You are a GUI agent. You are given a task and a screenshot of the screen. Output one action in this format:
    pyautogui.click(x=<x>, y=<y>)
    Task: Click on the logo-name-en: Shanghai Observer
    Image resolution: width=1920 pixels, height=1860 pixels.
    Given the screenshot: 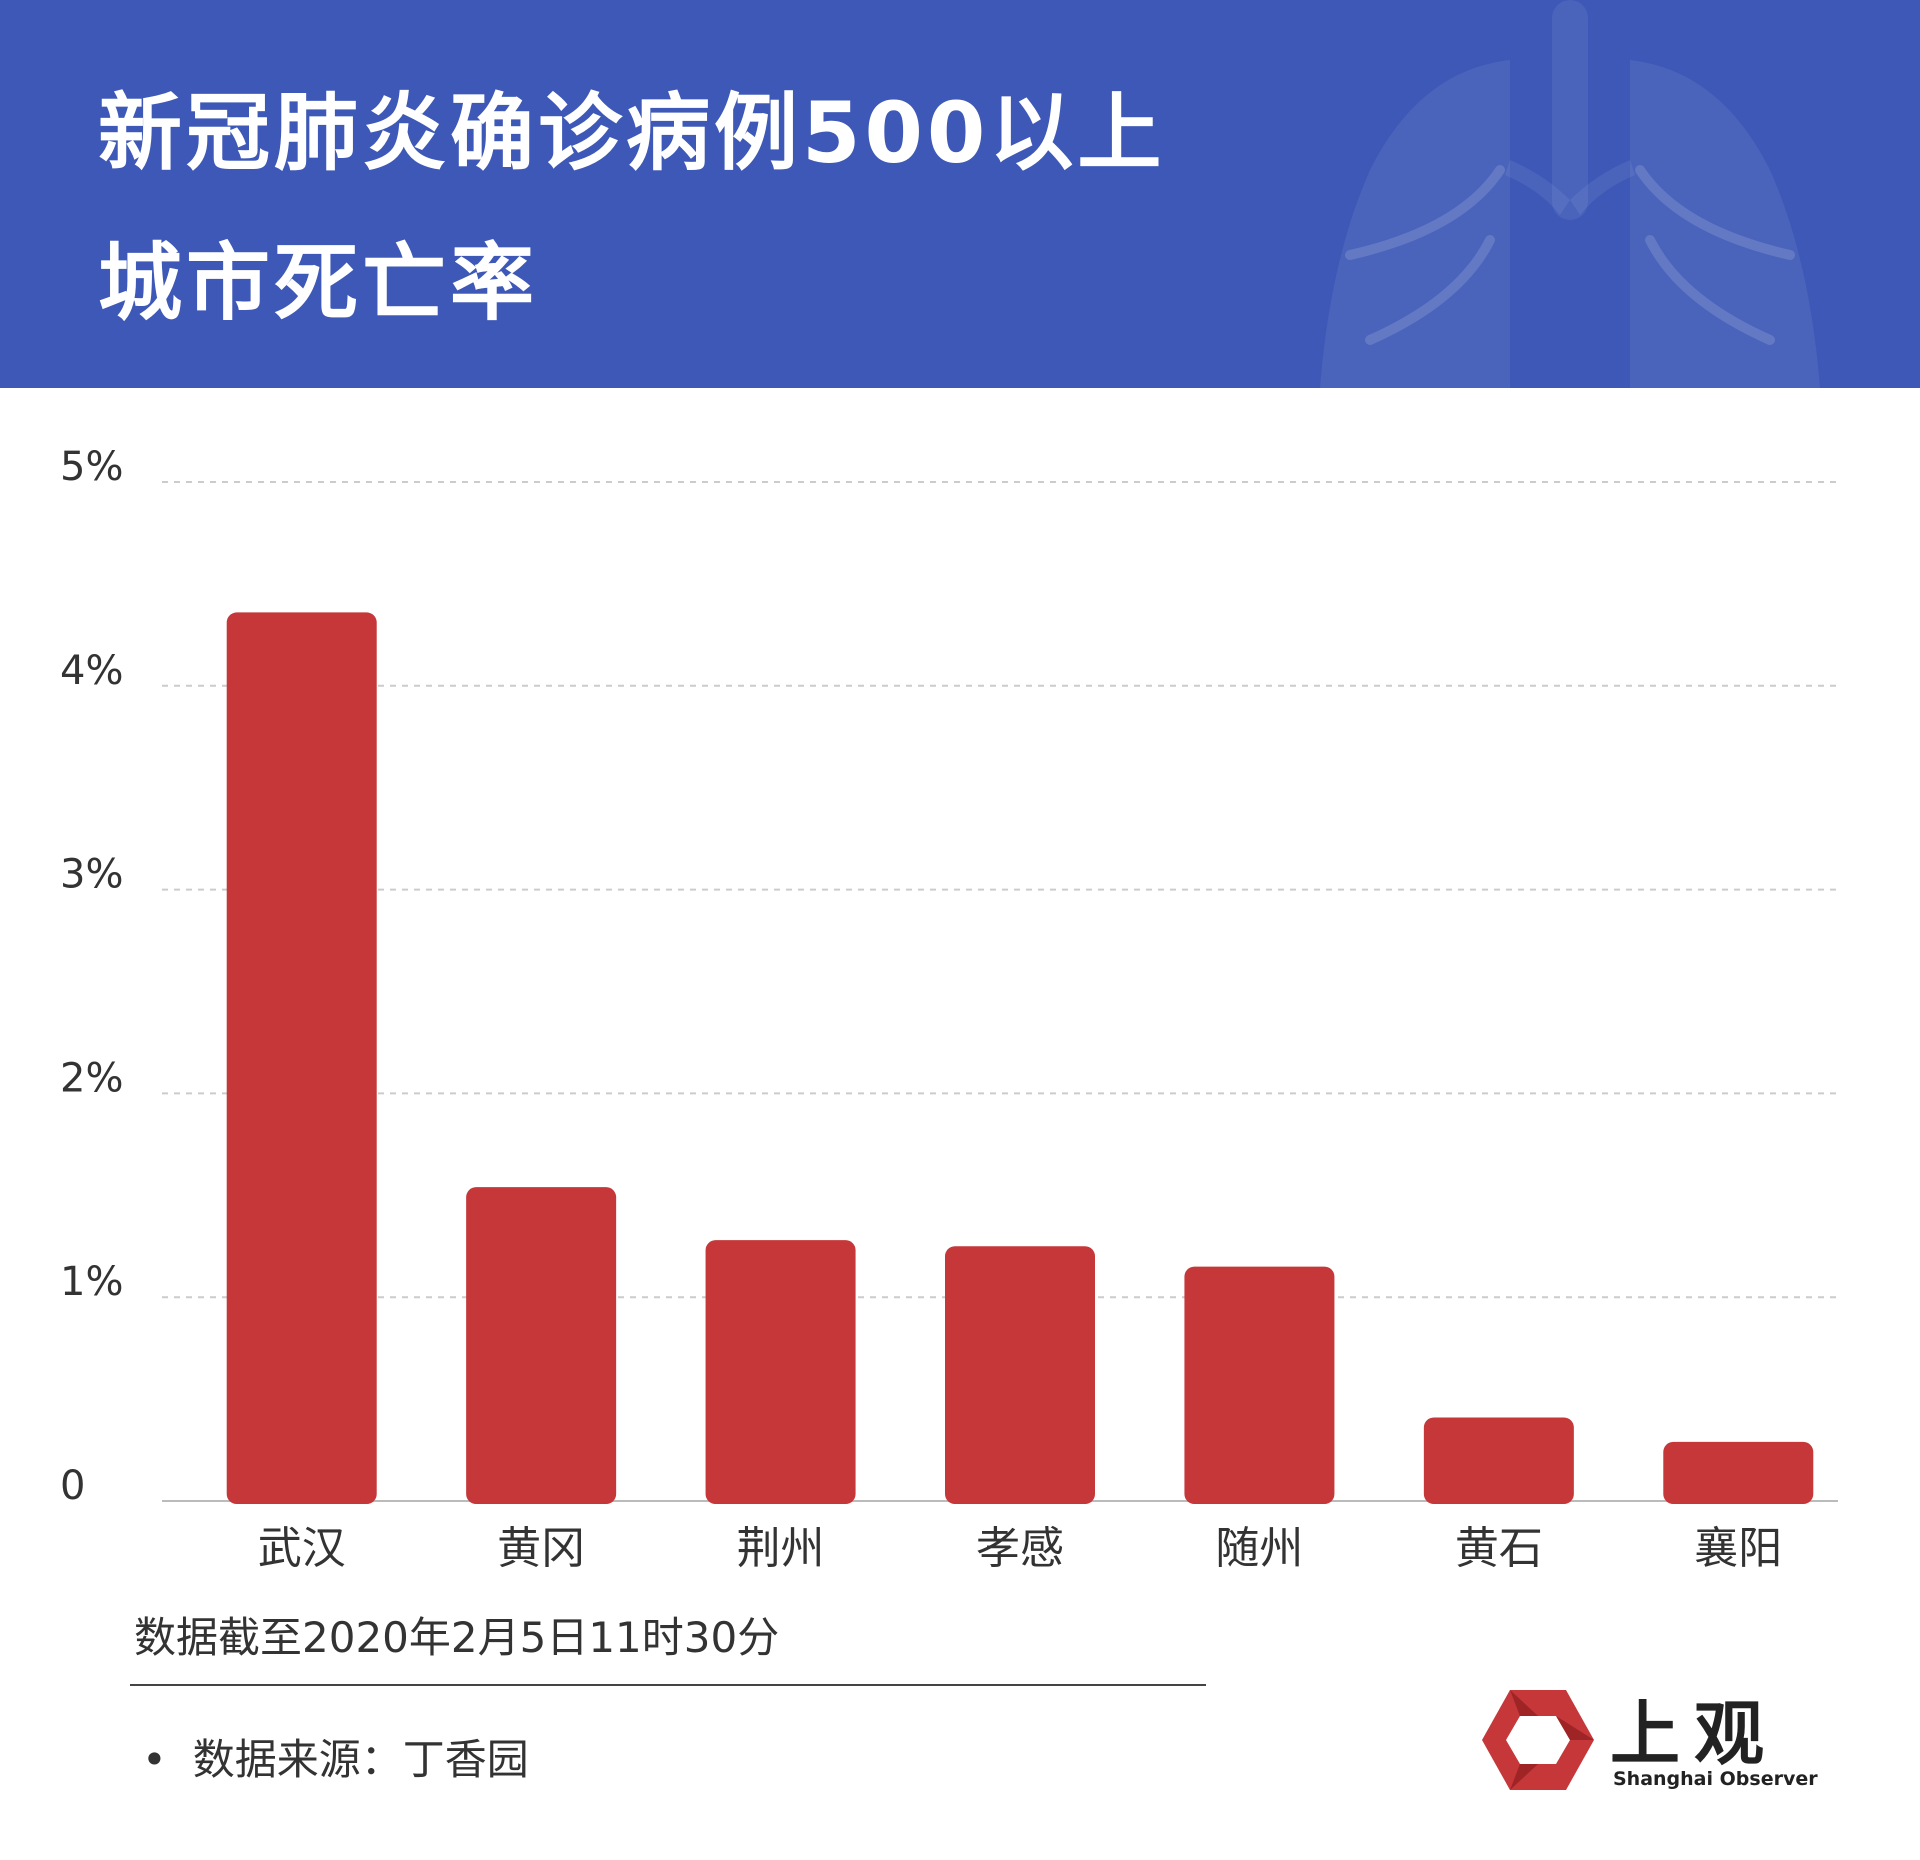 What is the action you would take?
    pyautogui.click(x=1715, y=1779)
    